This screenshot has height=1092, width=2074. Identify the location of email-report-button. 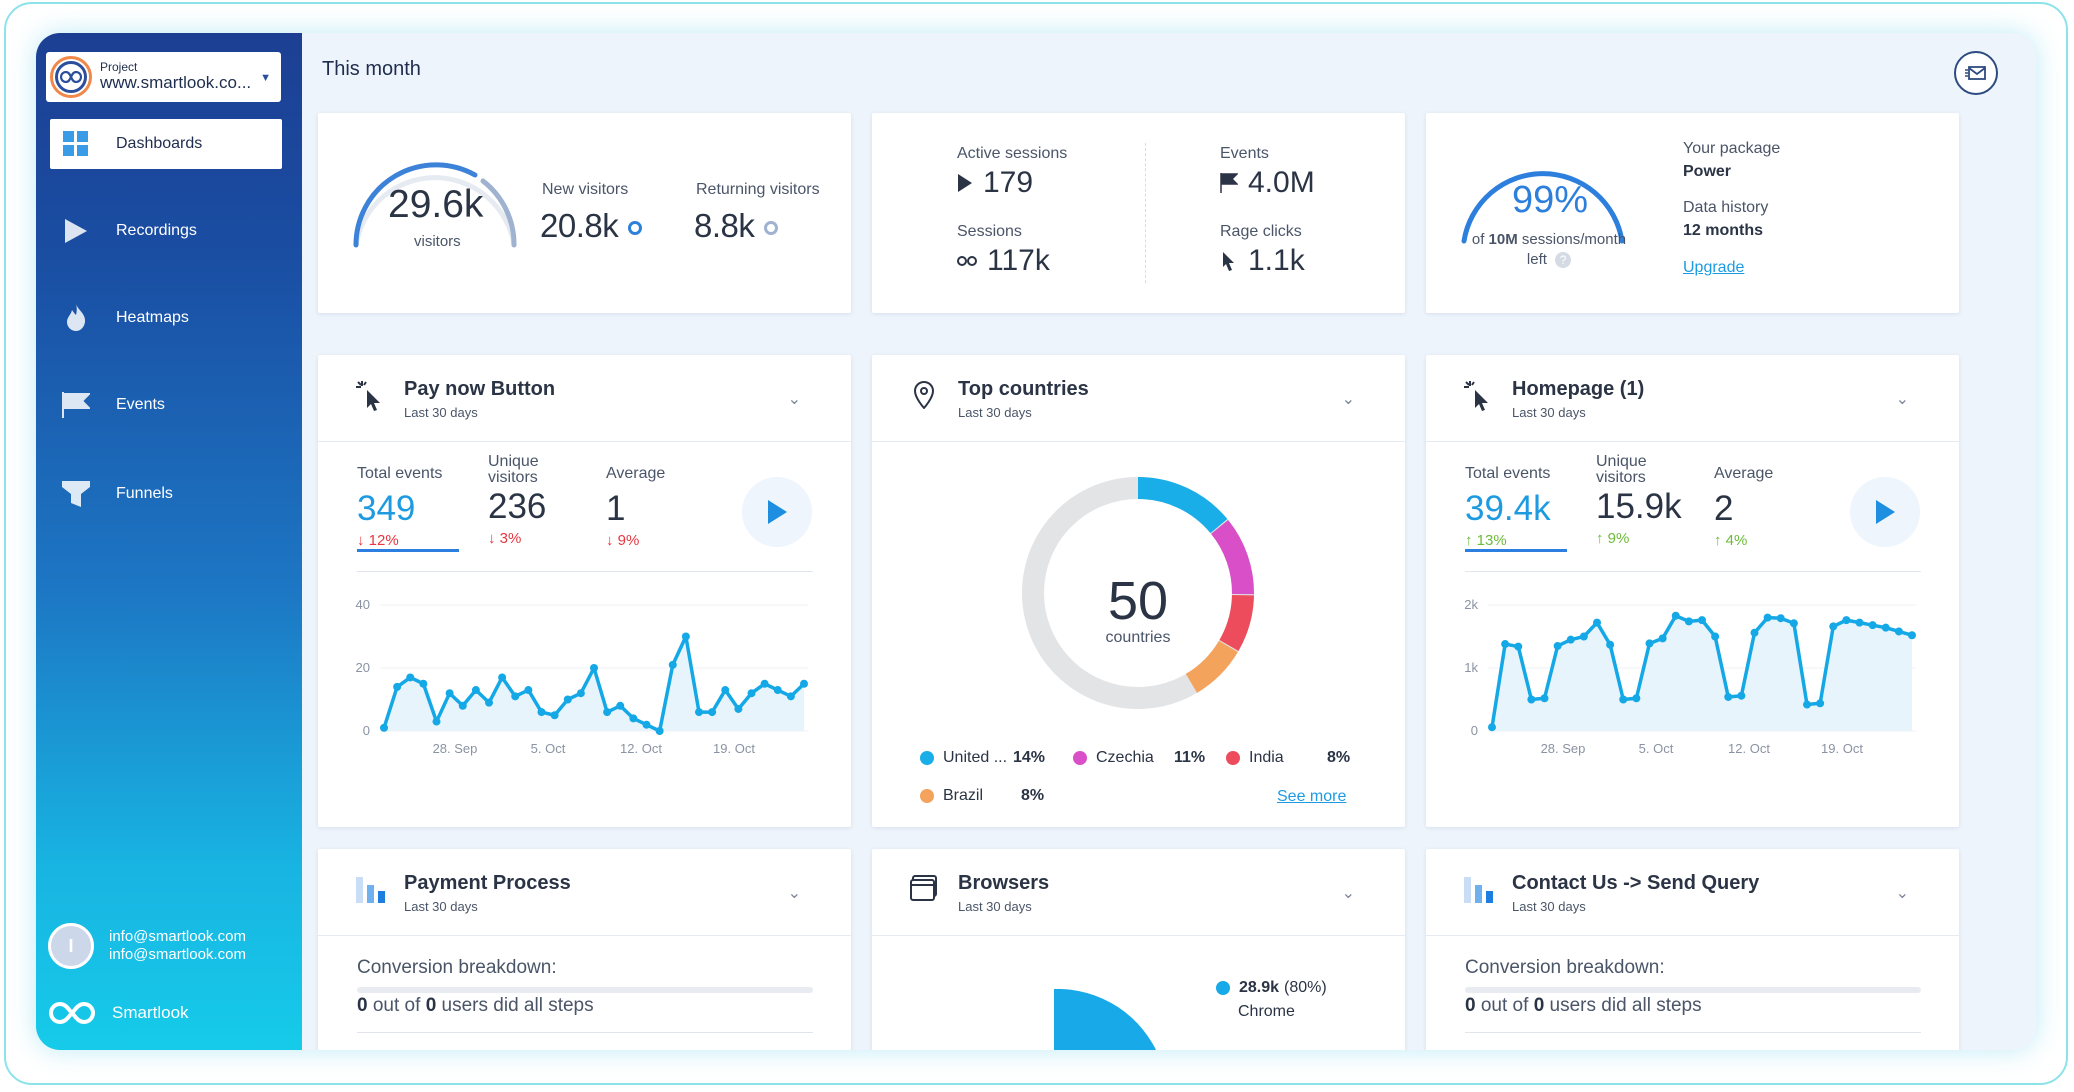
(1976, 73).